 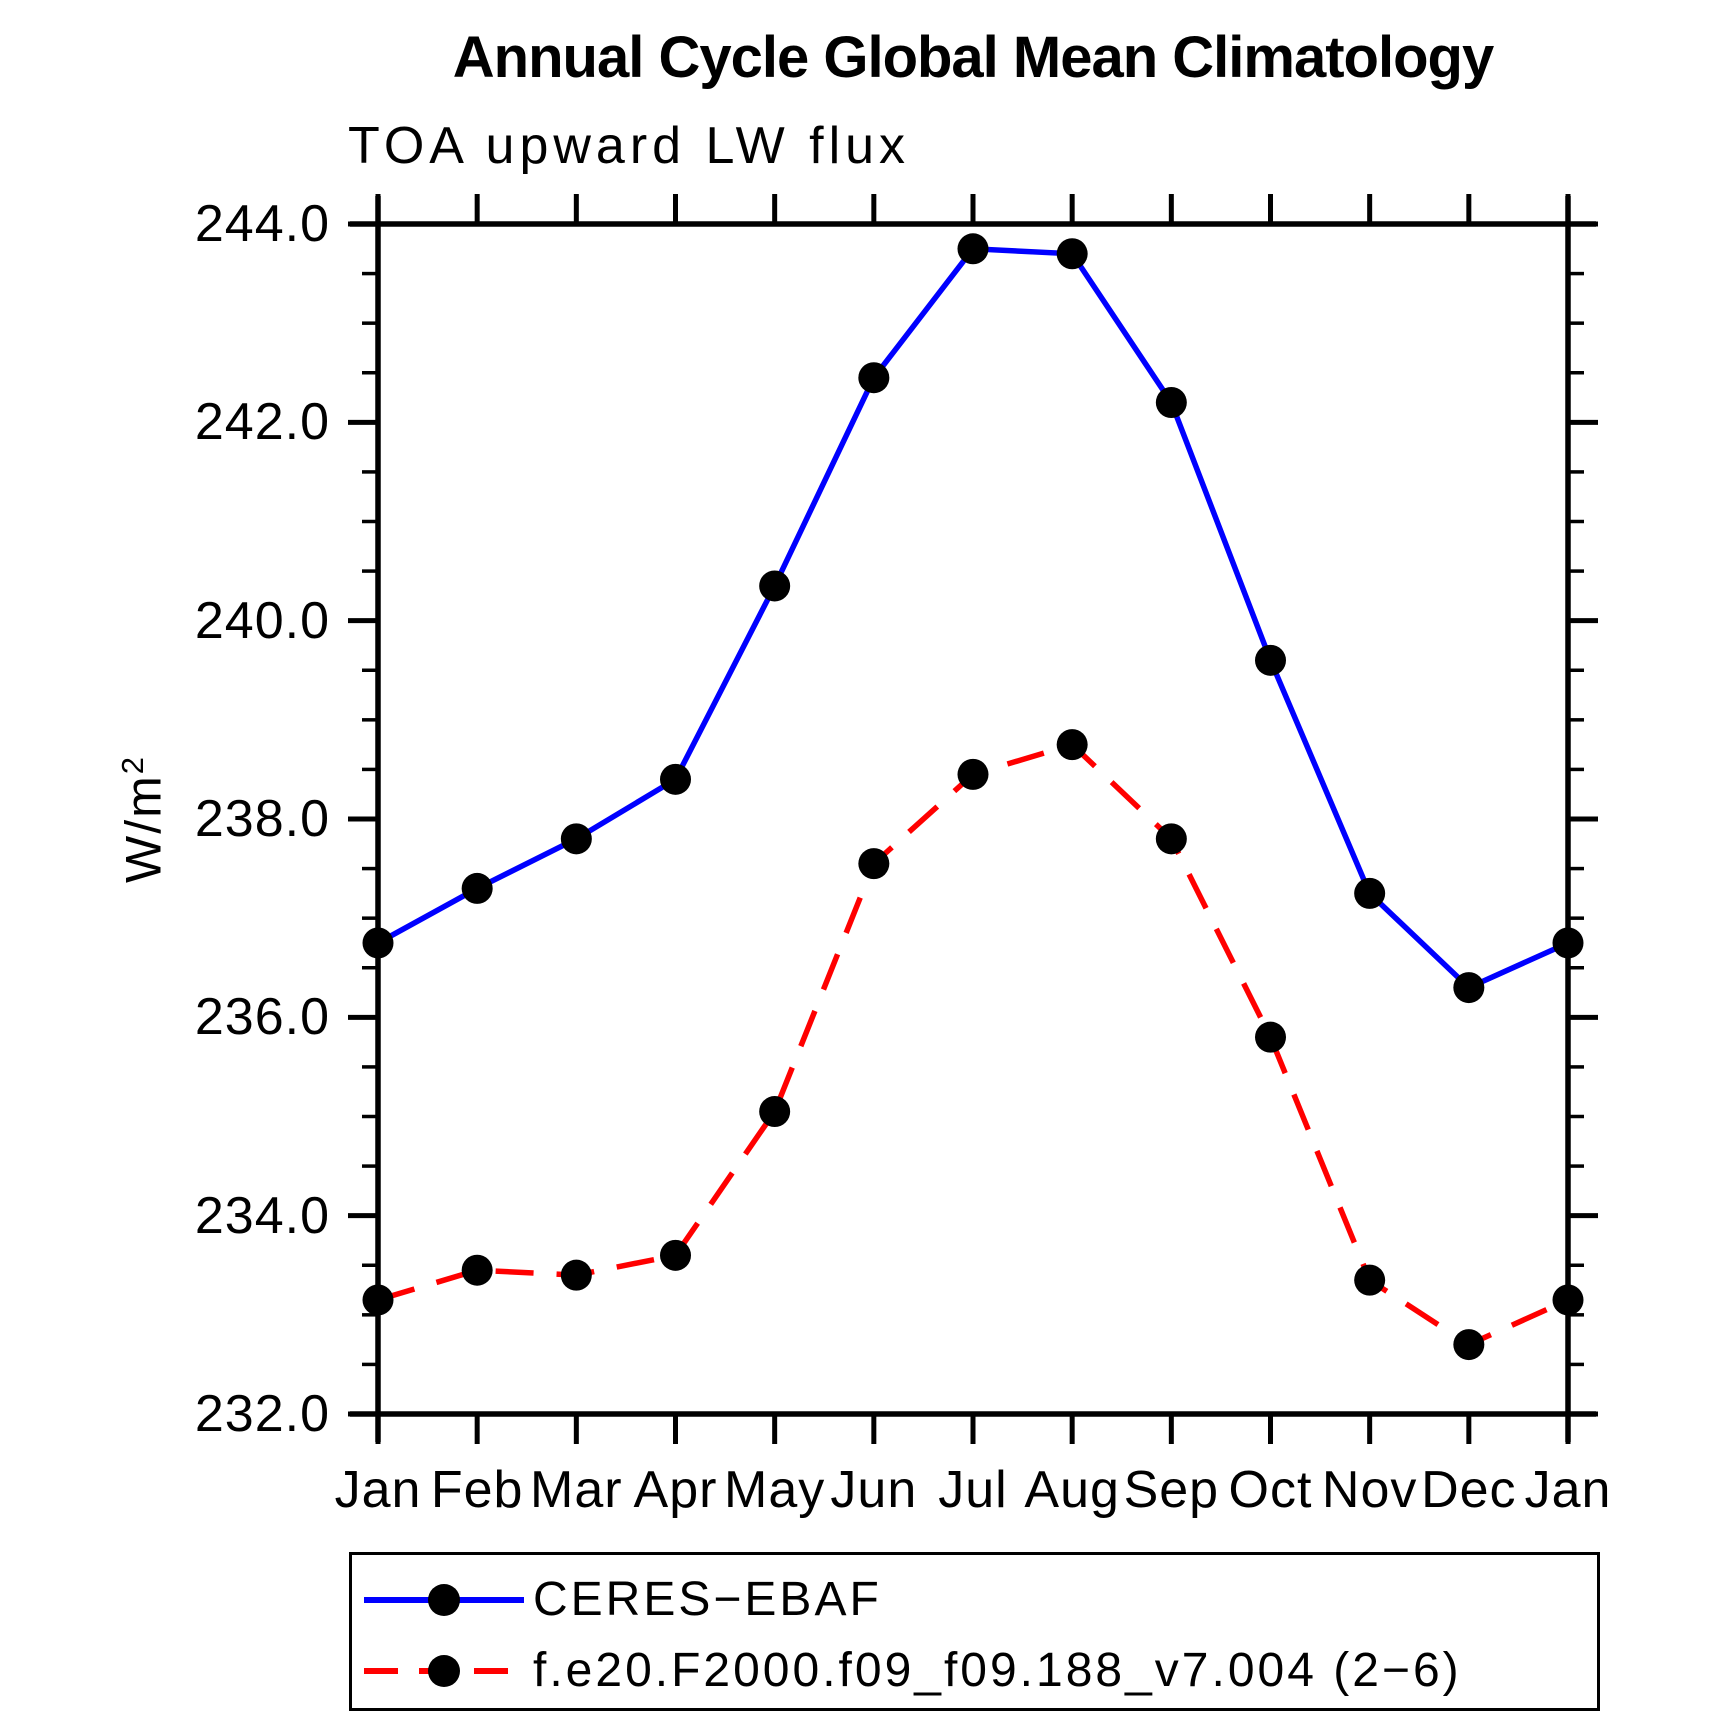 What do you see at coordinates (262, 422) in the screenshot?
I see `y-tick-label: 242.0` at bounding box center [262, 422].